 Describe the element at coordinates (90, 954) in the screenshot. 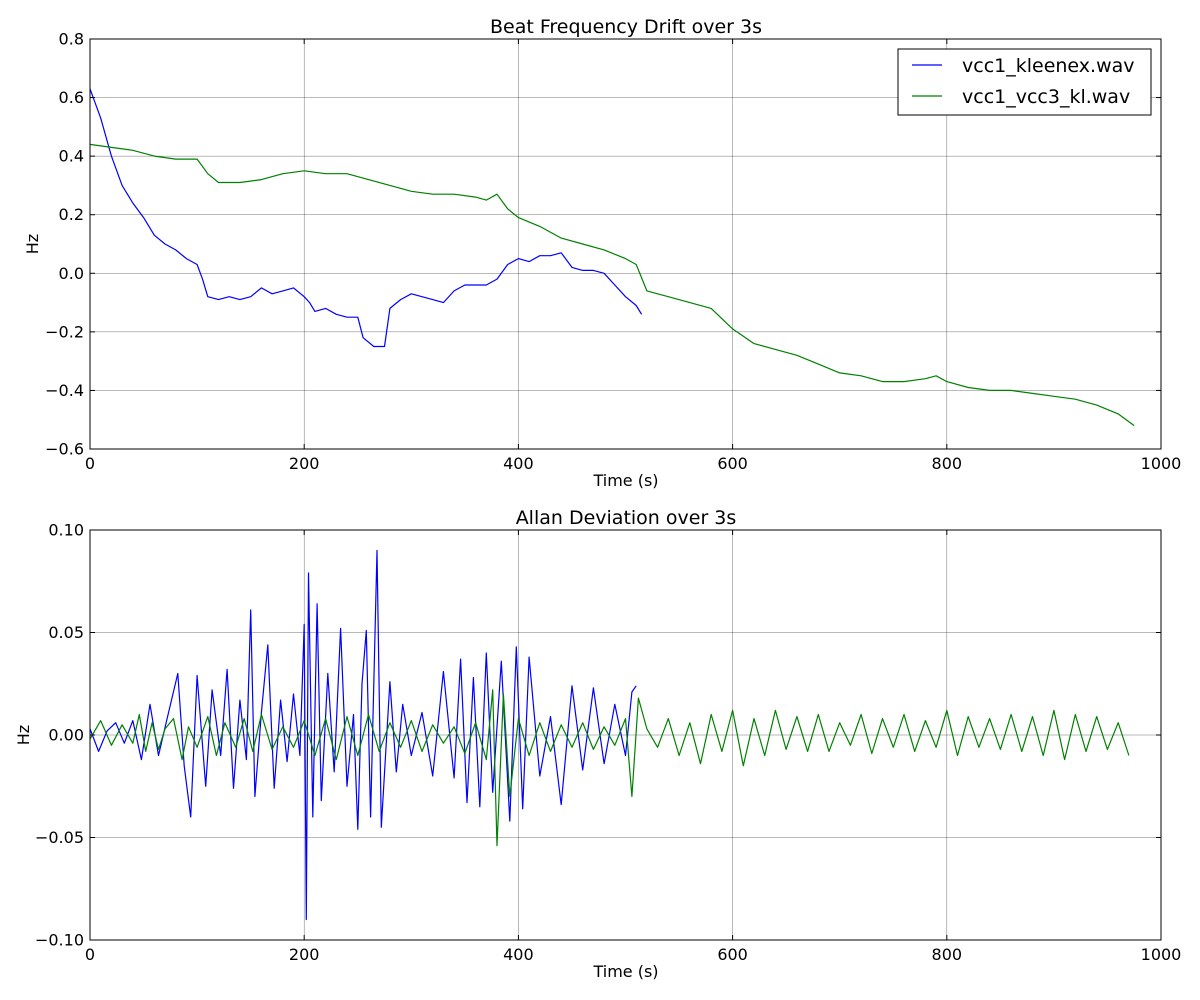

I see `allan-x-tick-label: 0` at that location.